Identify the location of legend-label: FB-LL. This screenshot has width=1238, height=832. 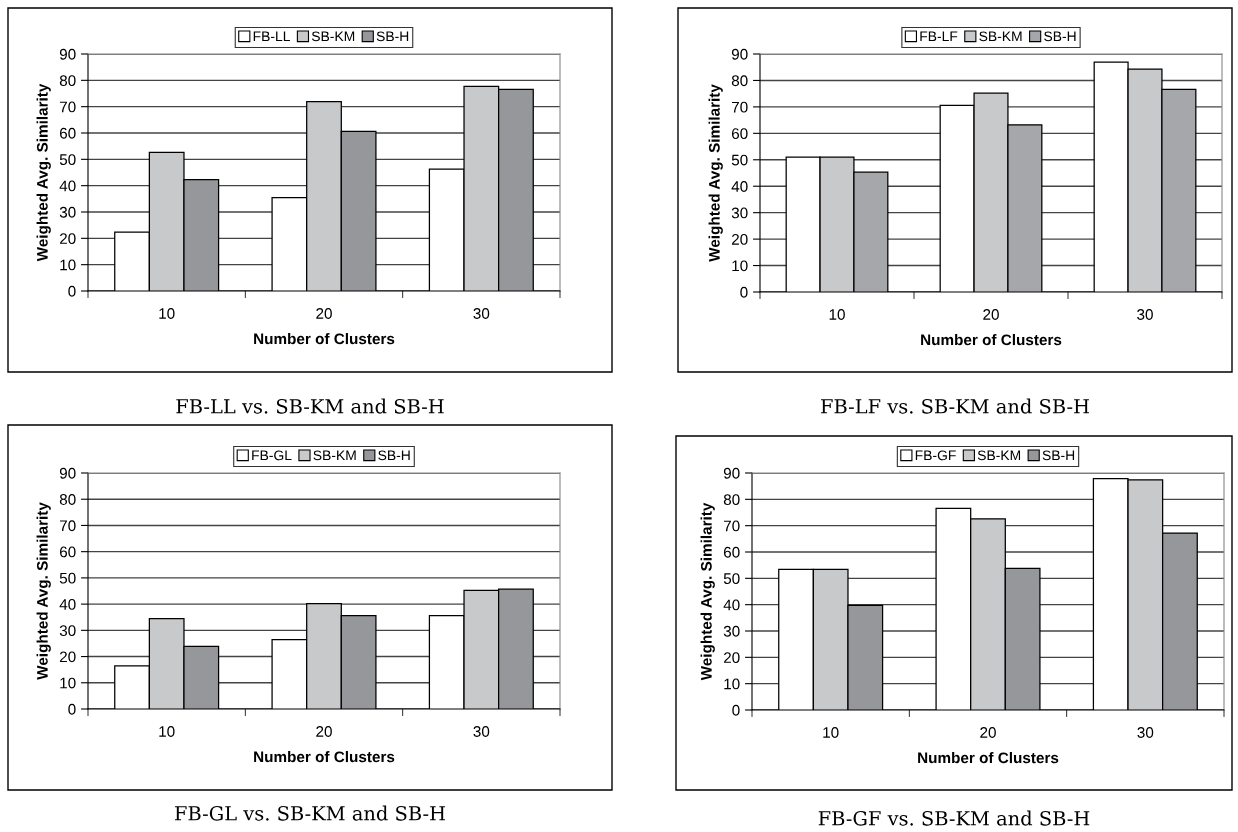
(271, 36).